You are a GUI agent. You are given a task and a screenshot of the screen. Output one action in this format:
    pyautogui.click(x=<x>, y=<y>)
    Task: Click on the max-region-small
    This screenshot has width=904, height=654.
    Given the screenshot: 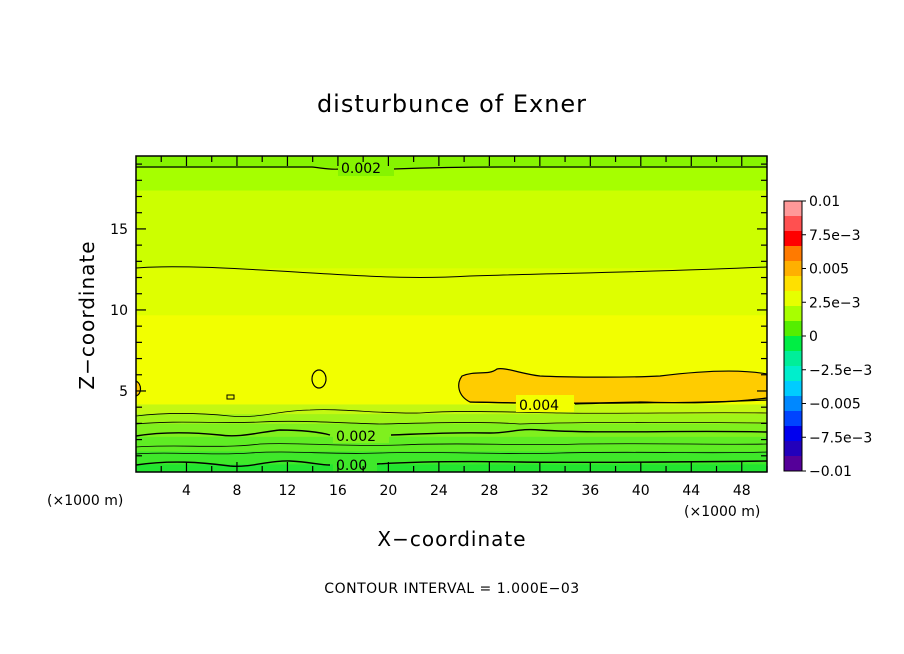 What is the action you would take?
    pyautogui.click(x=230, y=397)
    